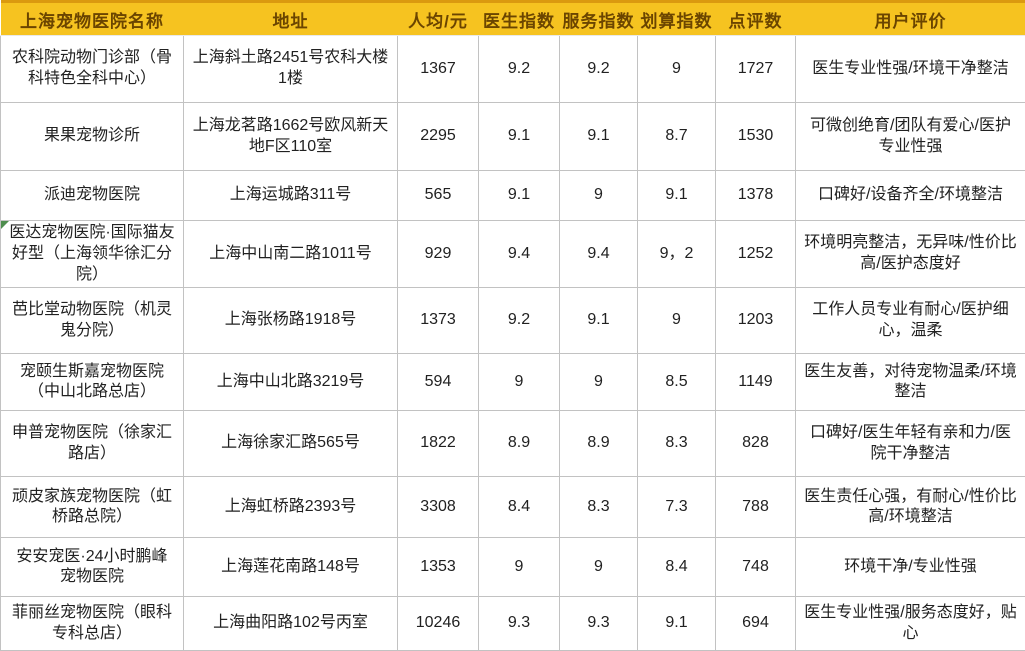 The height and width of the screenshot is (651, 1025). Describe the element at coordinates (910, 443) in the screenshot. I see `user-review-cell-text: 口碑好/医生年轻有亲和力/医院干净整洁` at that location.